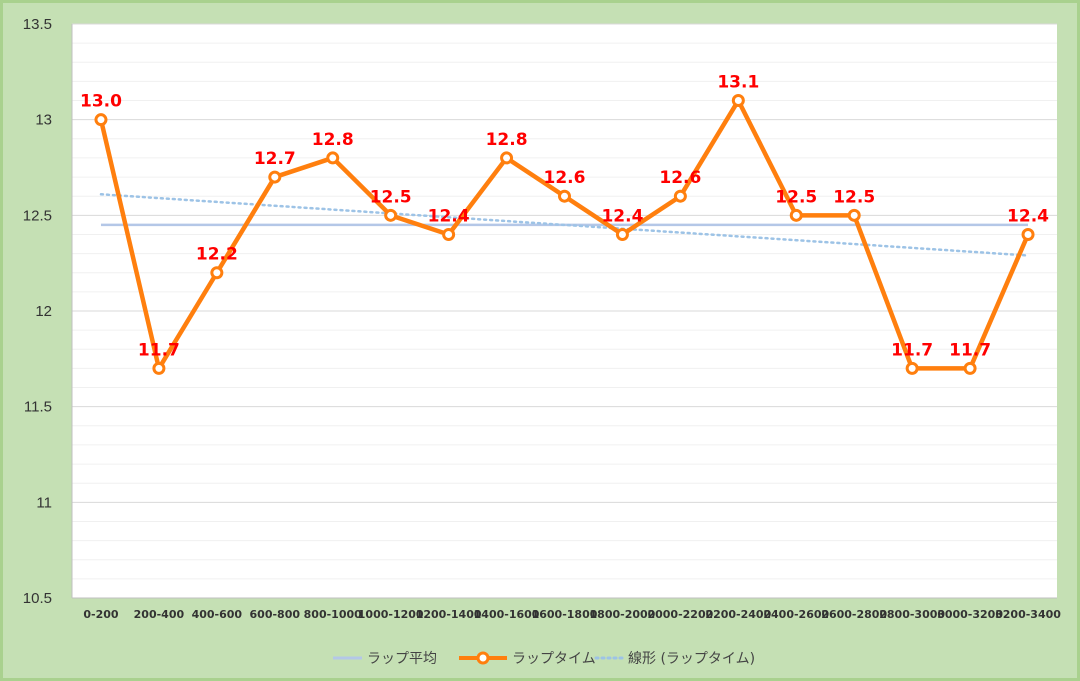 Image resolution: width=1080 pixels, height=681 pixels. What do you see at coordinates (796, 614) in the screenshot?
I see `x-tick-label: 2400-2600` at bounding box center [796, 614].